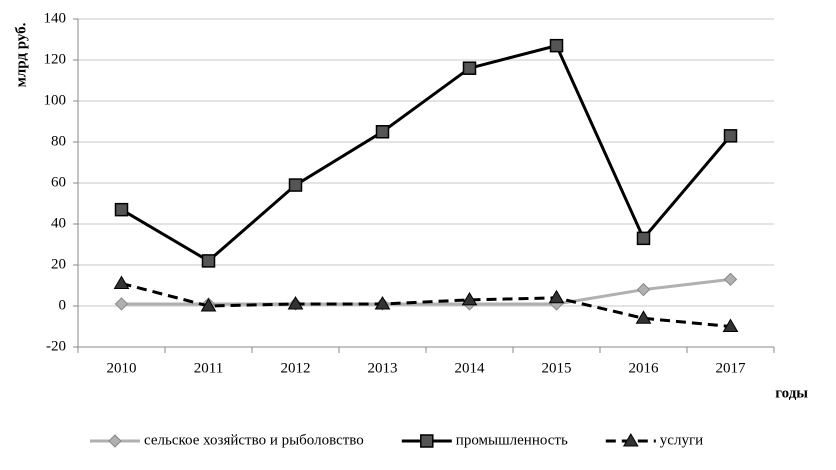 Image resolution: width=836 pixels, height=470 pixels. Describe the element at coordinates (58, 182) in the screenshot. I see `y-tick-label: 60` at that location.